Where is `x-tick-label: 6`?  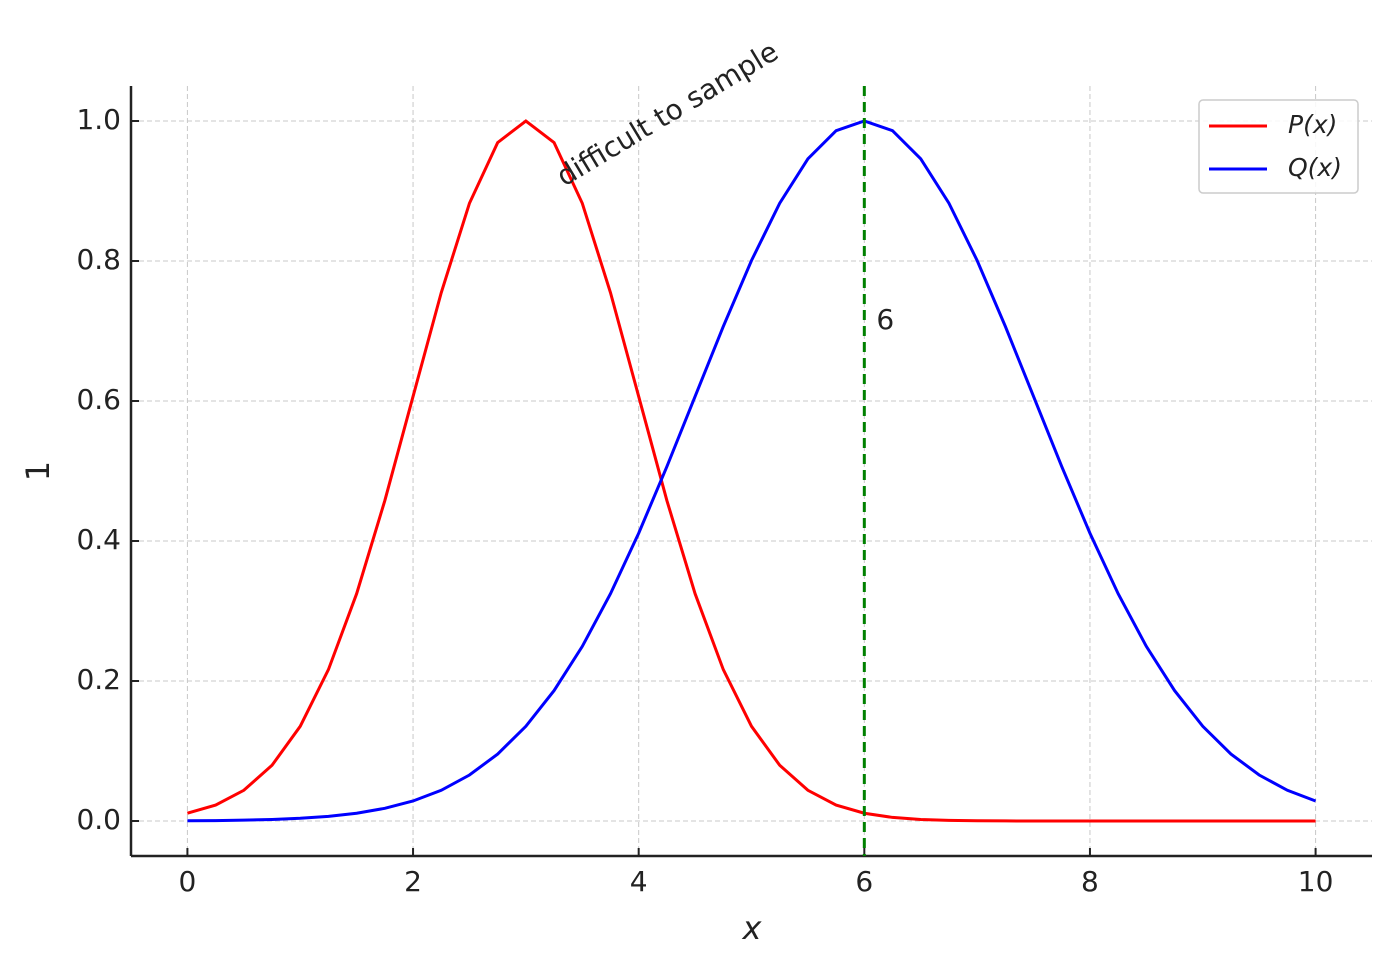 x-tick-label: 6 is located at coordinates (864, 881).